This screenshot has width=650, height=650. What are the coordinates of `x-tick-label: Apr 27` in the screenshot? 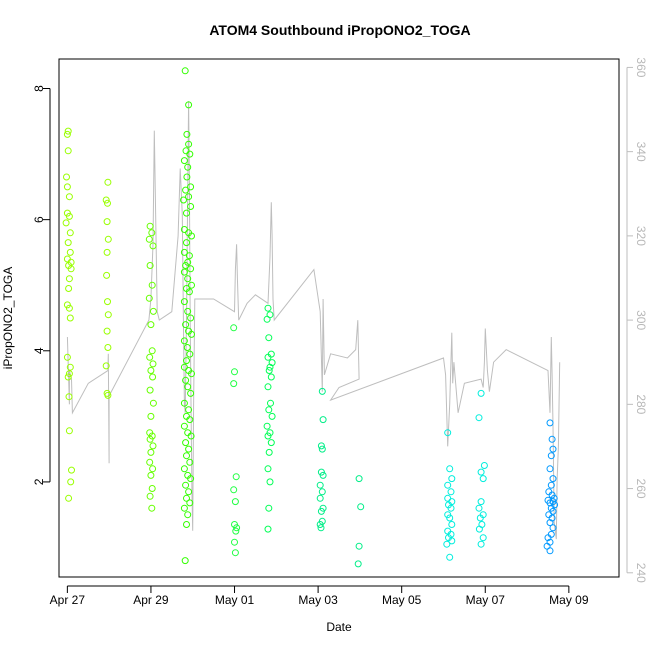 It's located at (68, 600).